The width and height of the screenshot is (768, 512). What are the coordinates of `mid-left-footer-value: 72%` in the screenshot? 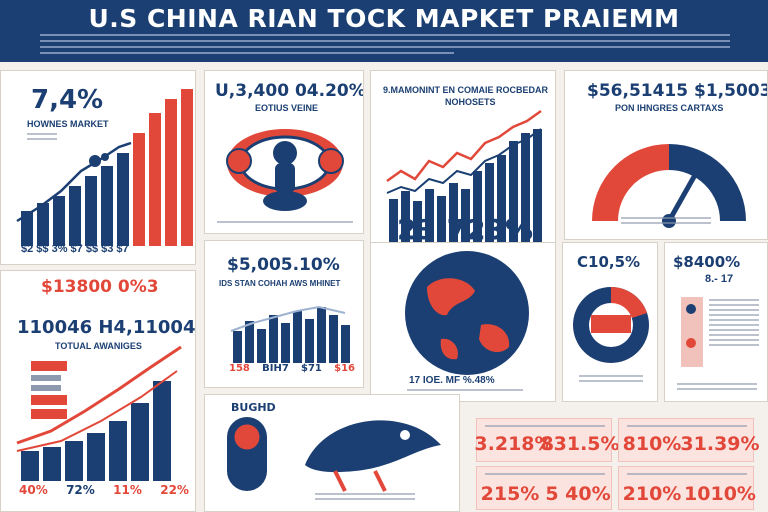 It's located at (80, 490).